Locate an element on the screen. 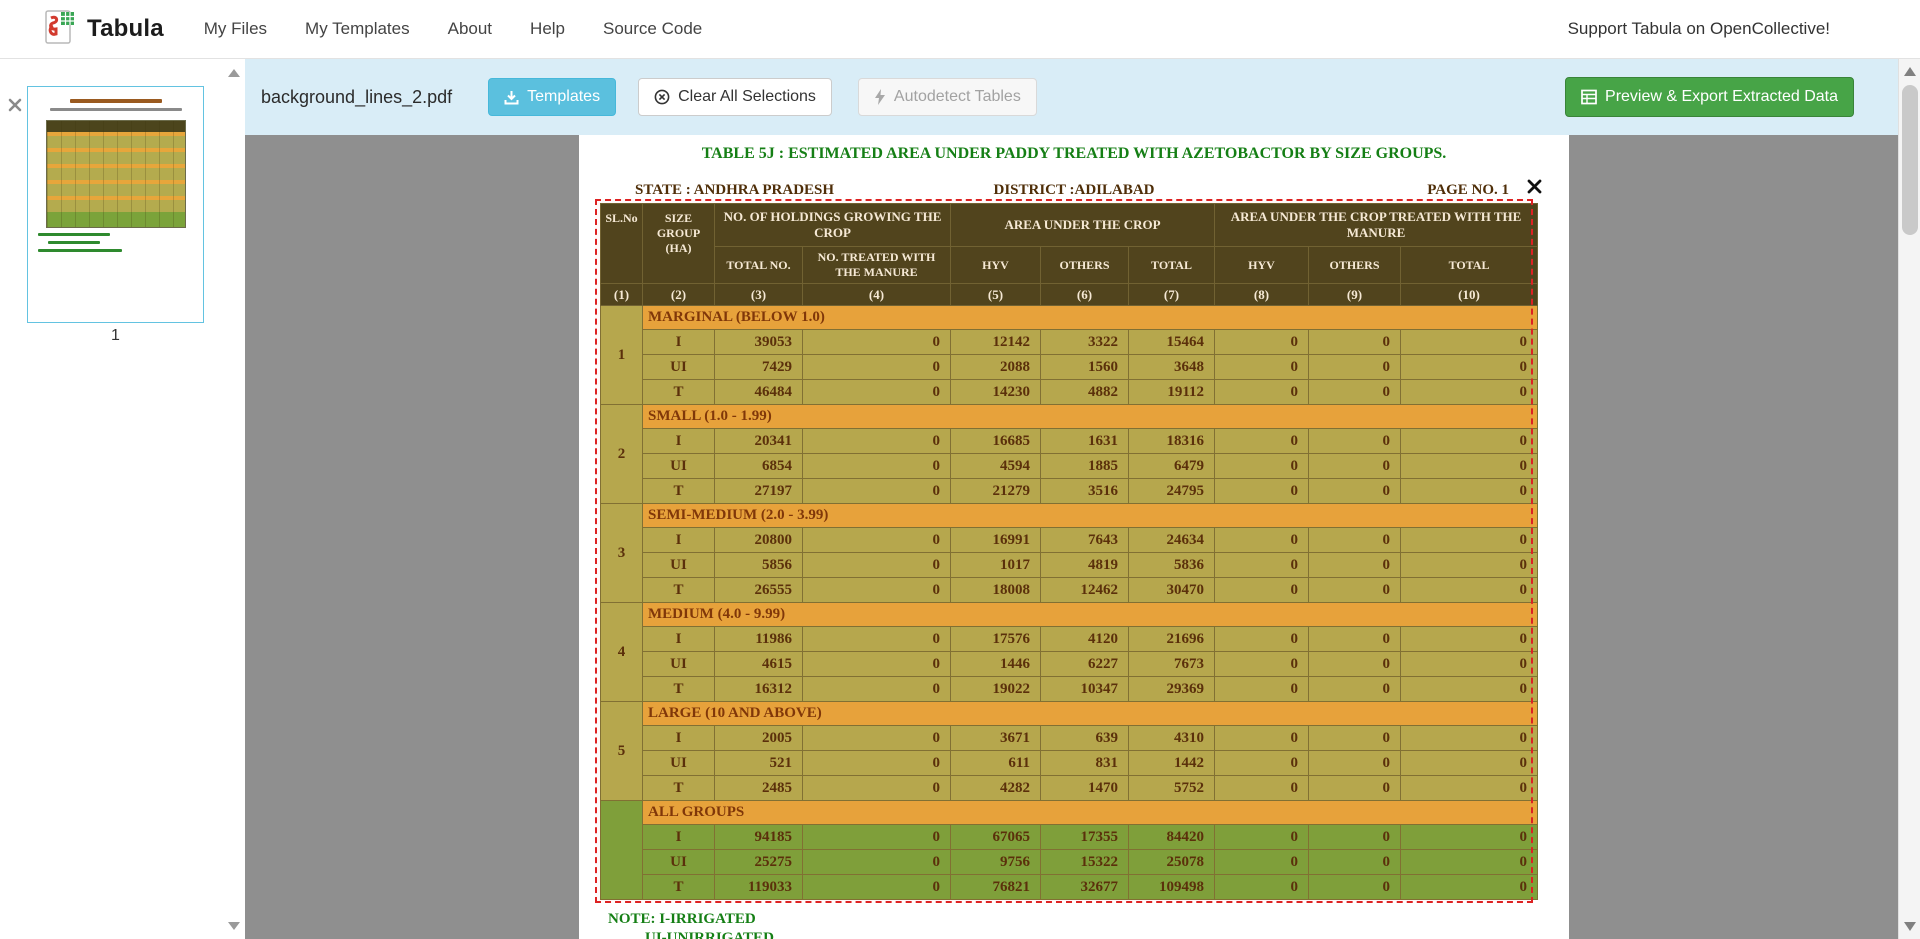  nav-item-my-files: My Files is located at coordinates (235, 28).